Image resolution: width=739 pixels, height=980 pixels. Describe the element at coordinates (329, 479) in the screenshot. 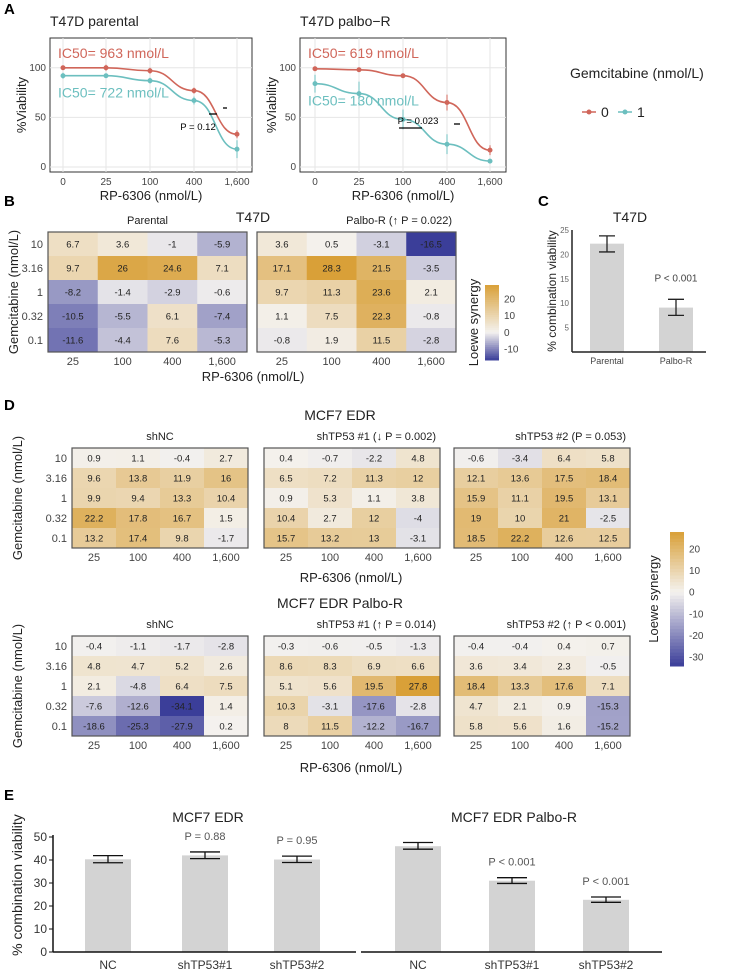

I see `cell-value: 7.2` at that location.